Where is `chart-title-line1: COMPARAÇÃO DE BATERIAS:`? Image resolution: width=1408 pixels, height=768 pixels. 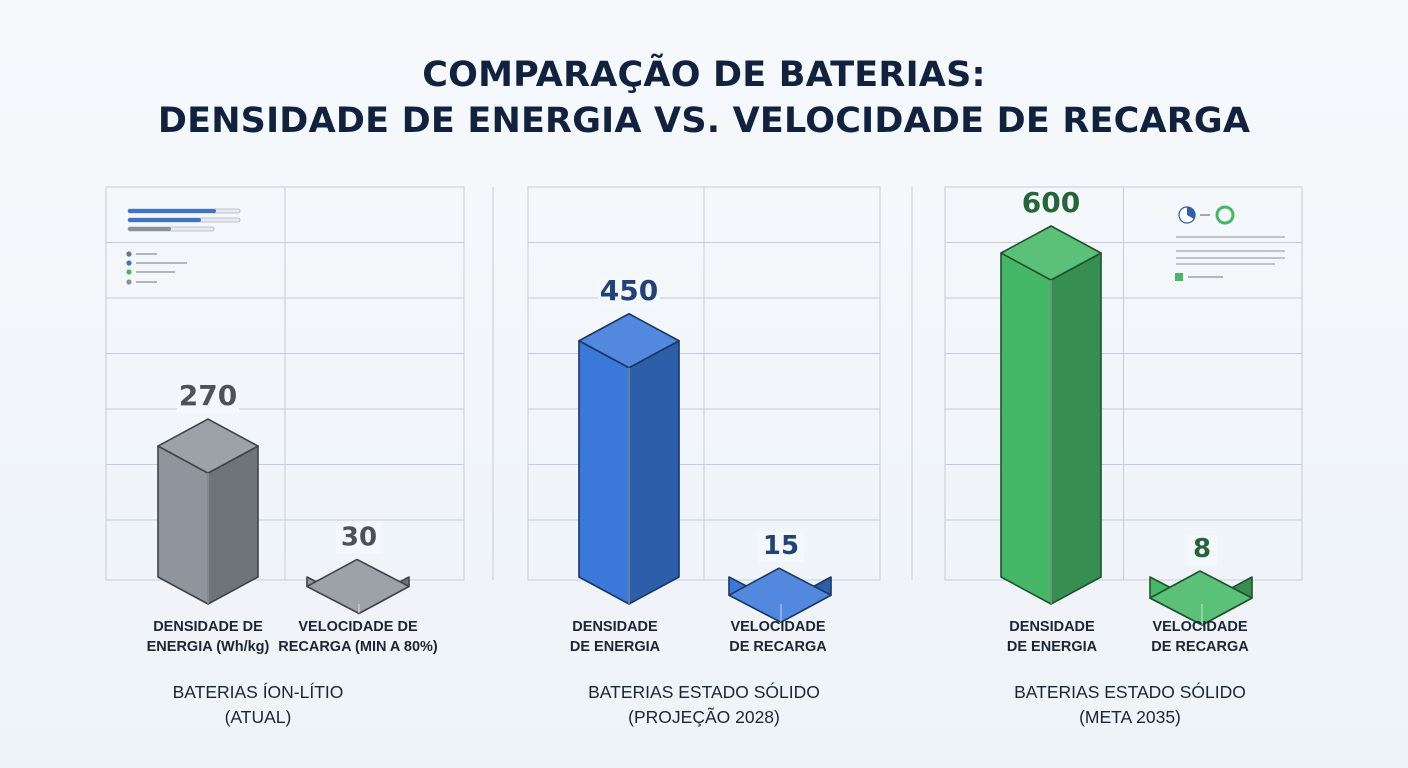 chart-title-line1: COMPARAÇÃO DE BATERIAS: is located at coordinates (704, 75).